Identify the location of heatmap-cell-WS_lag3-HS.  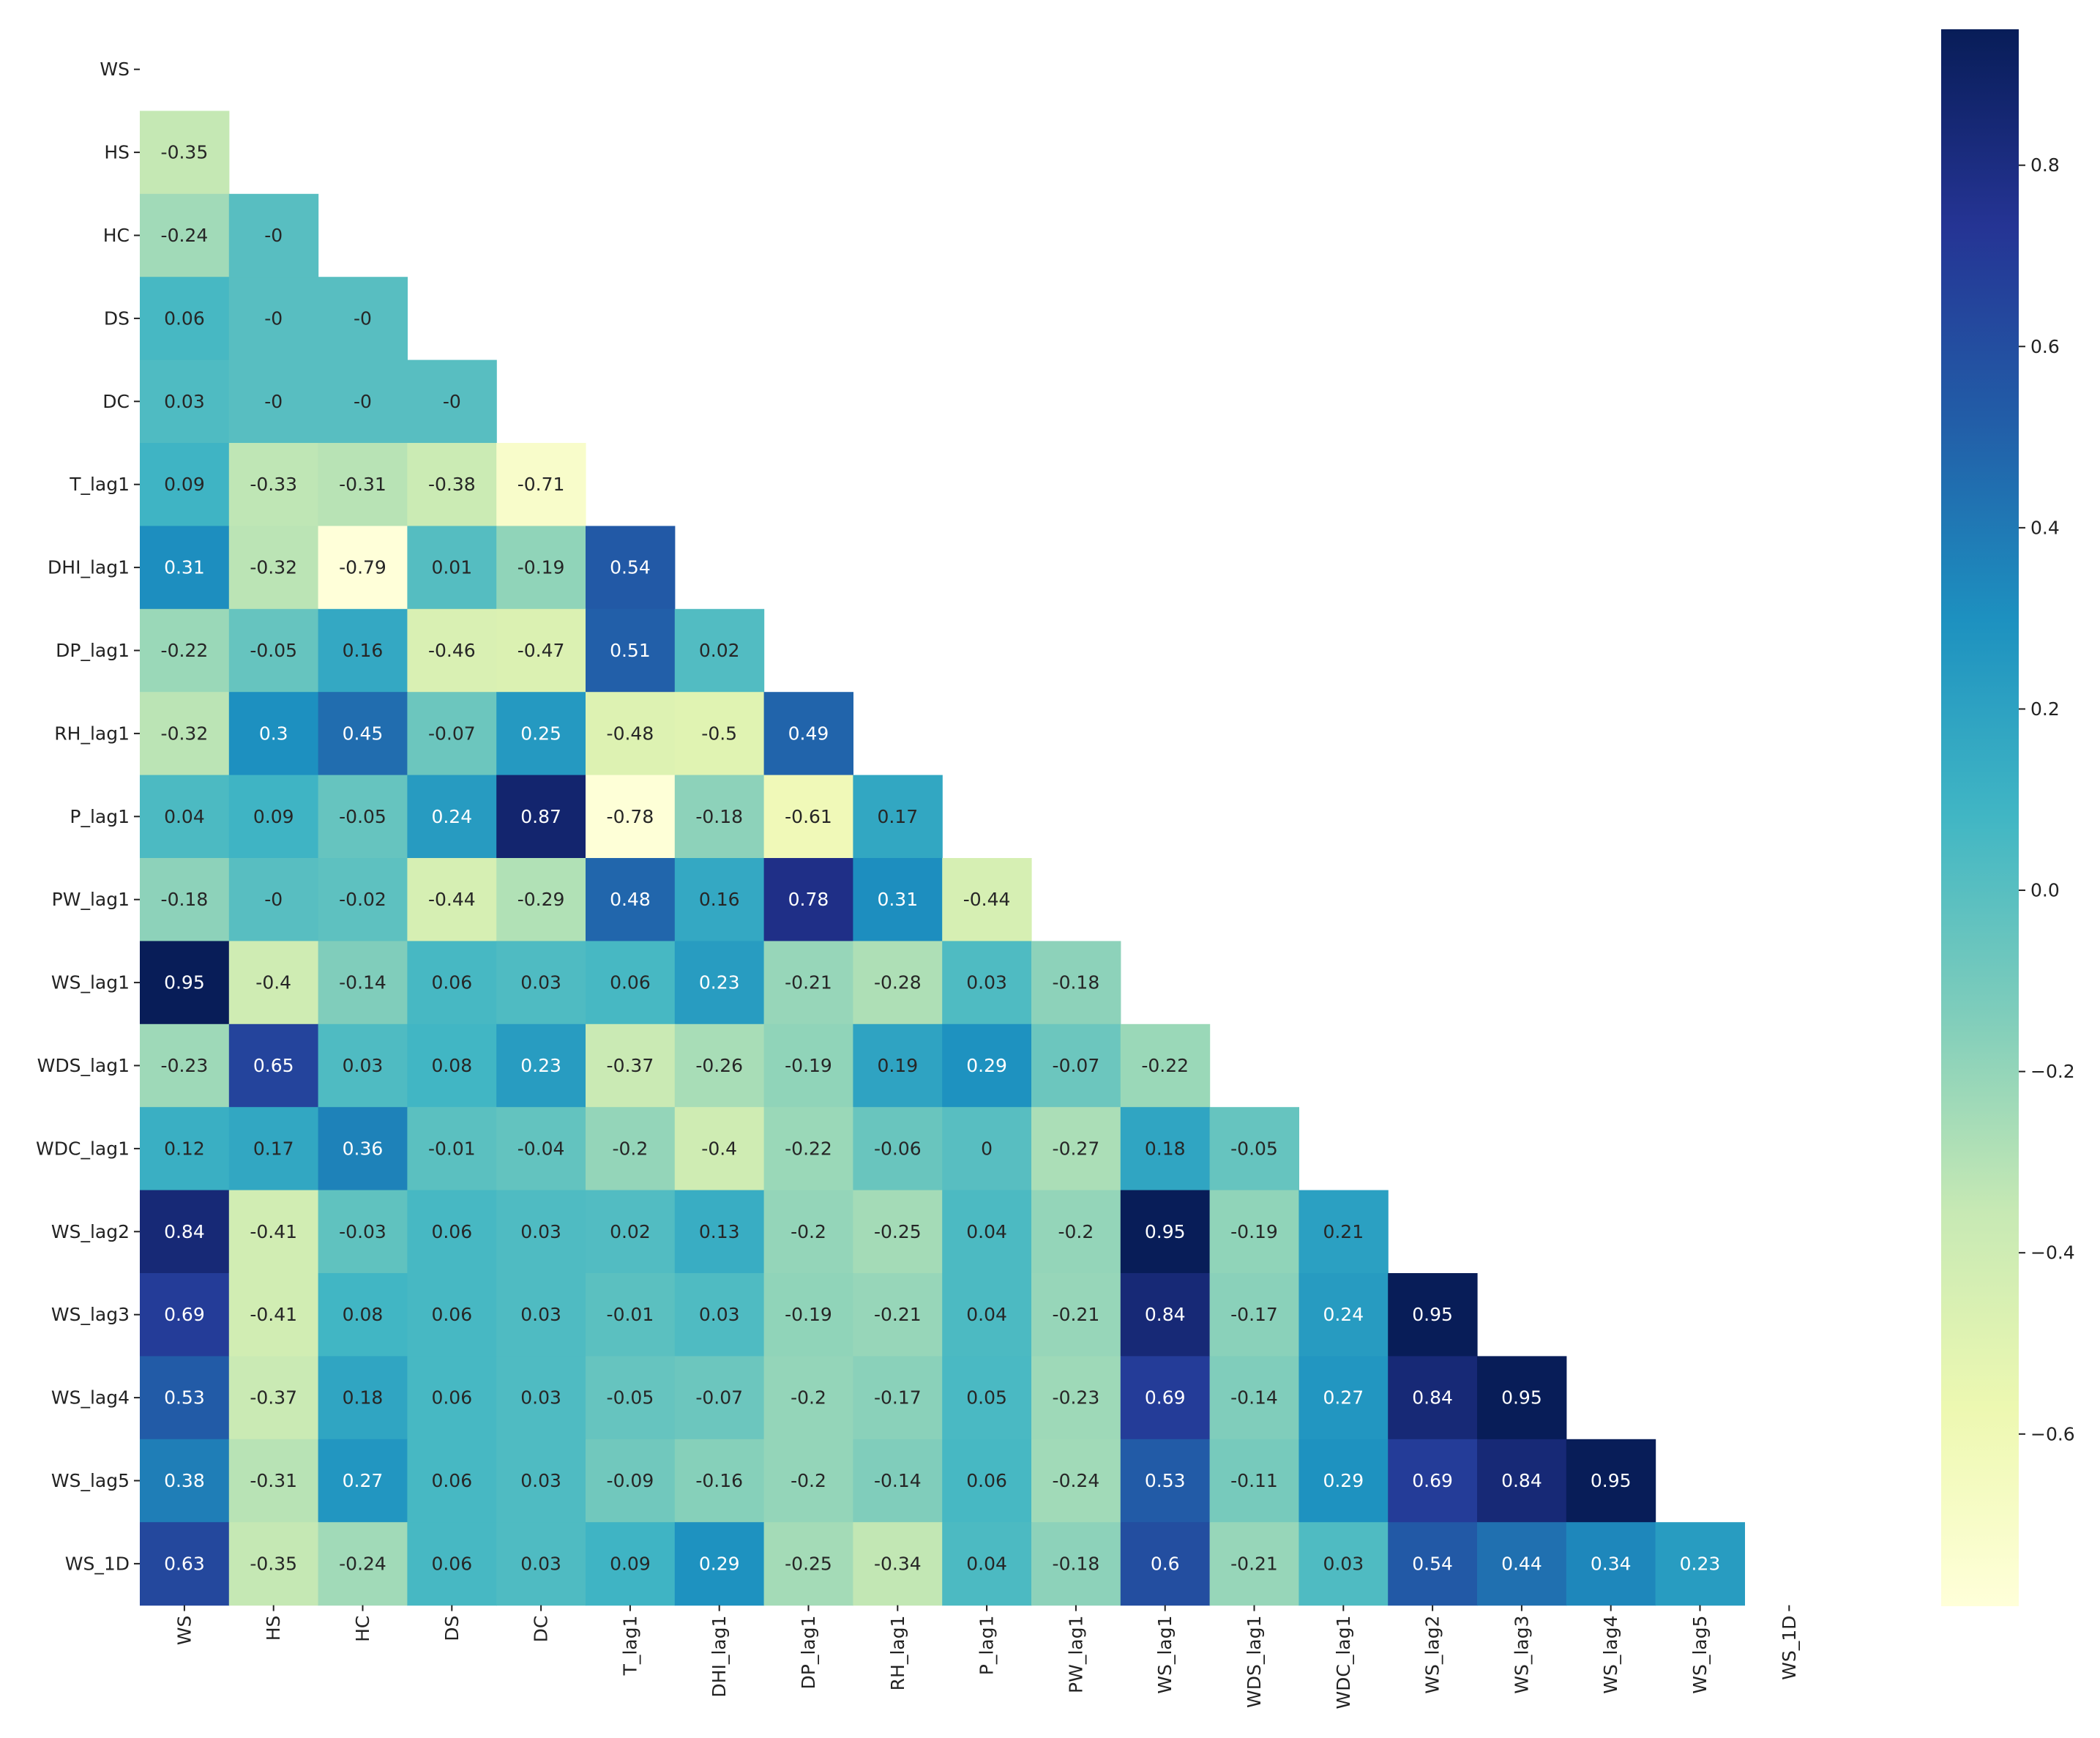
(273, 1315).